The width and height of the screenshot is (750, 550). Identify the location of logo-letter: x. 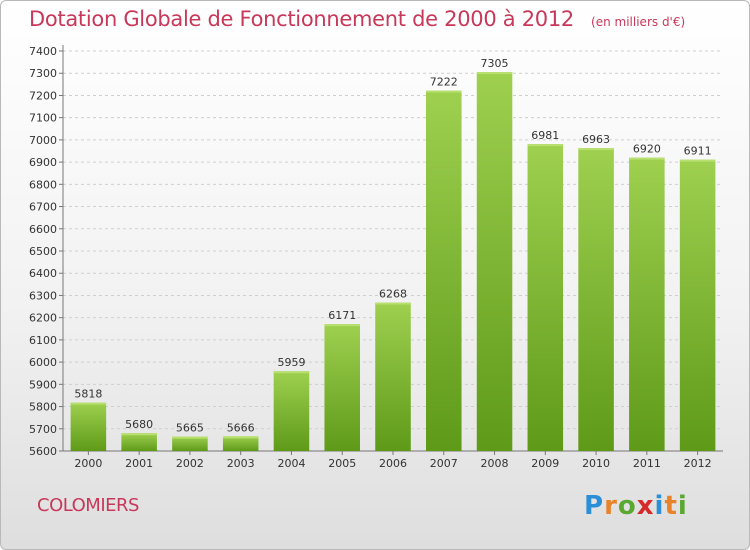
(645, 506).